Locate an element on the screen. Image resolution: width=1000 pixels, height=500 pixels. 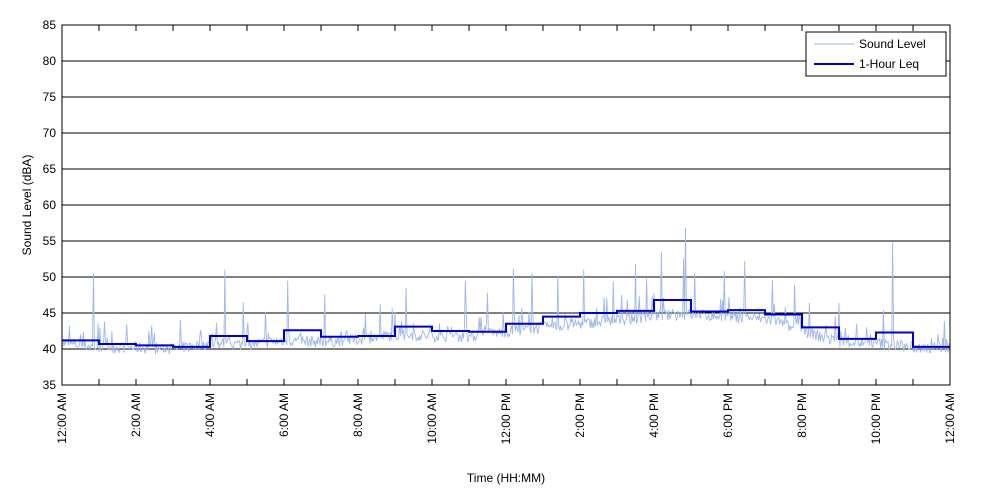
y-tick-label: 80 is located at coordinates (50, 61).